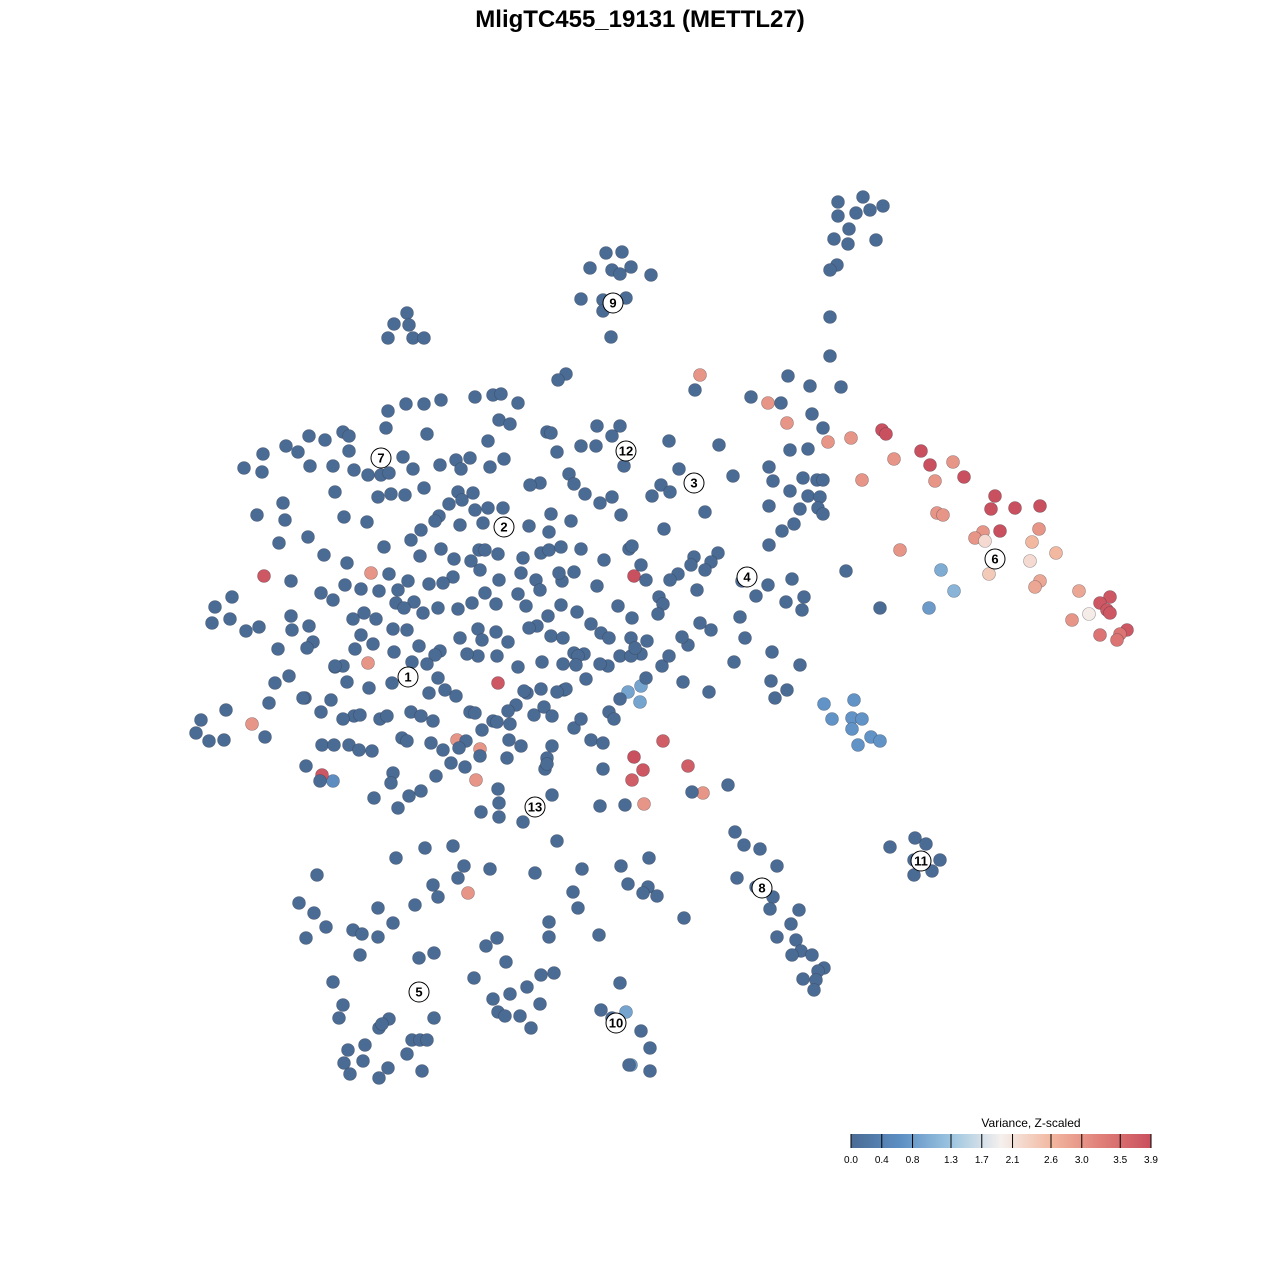 Image resolution: width=1280 pixels, height=1280 pixels. I want to click on cluster-label-text: 6, so click(994, 559).